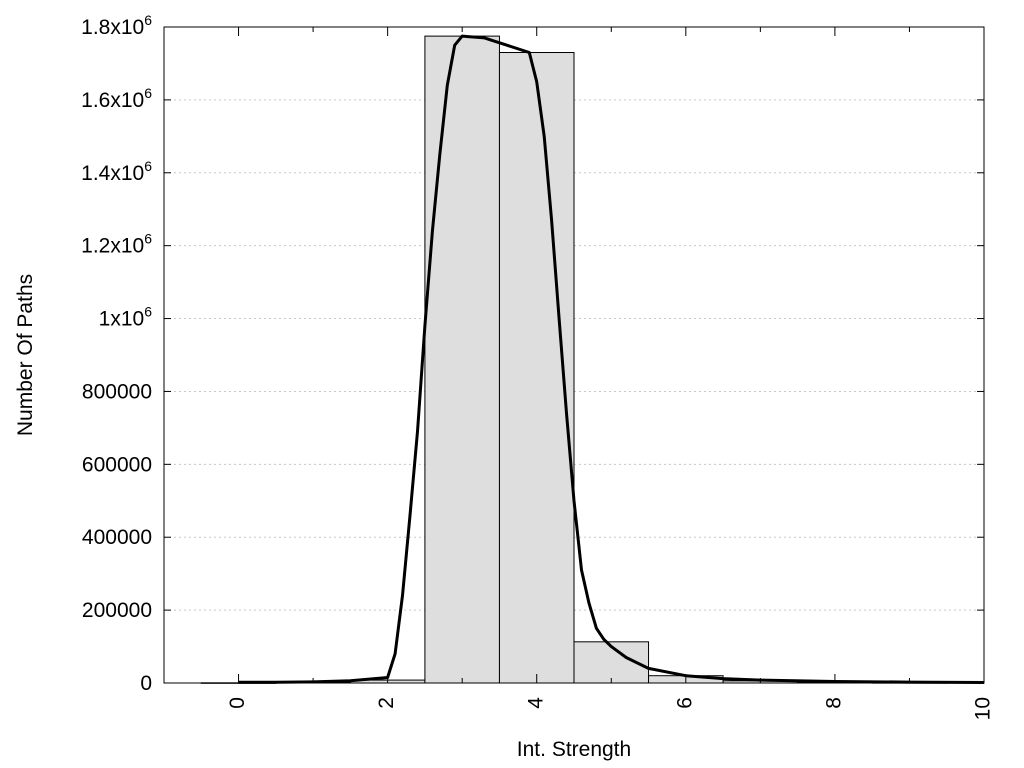  I want to click on x-tick-label: 0, so click(237, 703).